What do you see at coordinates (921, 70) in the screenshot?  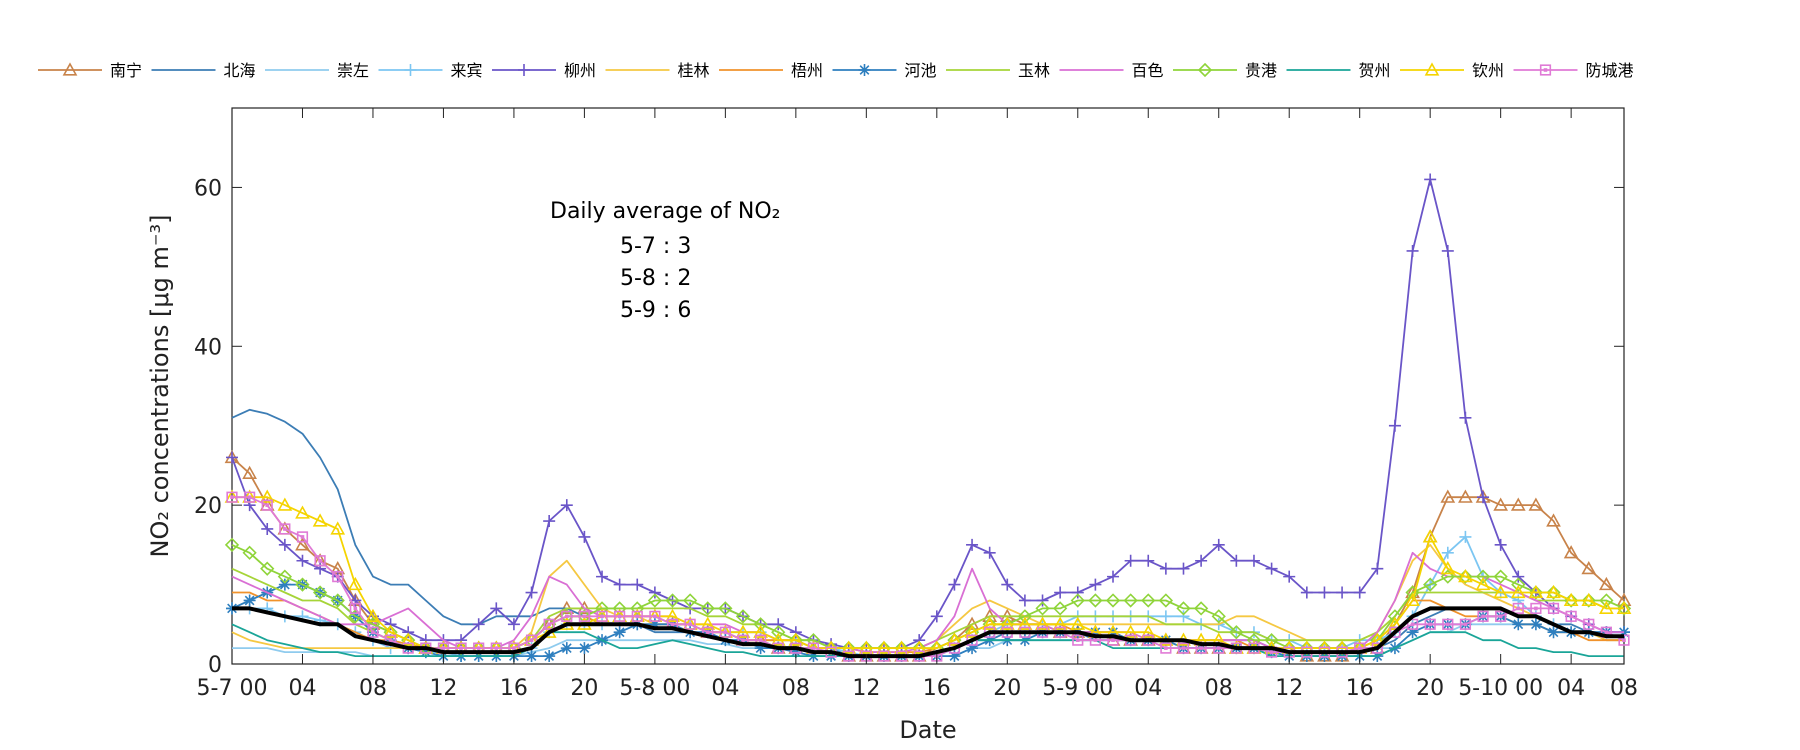 I see `legend-label: 河池` at bounding box center [921, 70].